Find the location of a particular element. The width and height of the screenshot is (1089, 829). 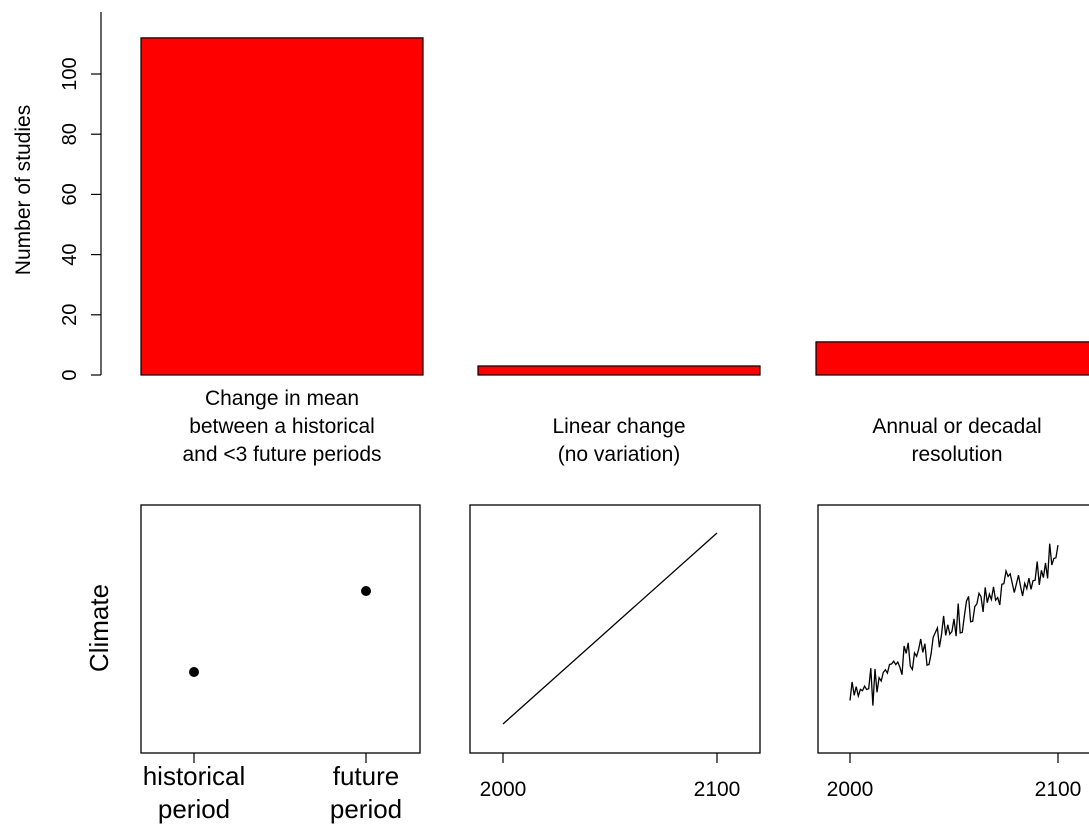

category-label: resolution is located at coordinates (956, 454).